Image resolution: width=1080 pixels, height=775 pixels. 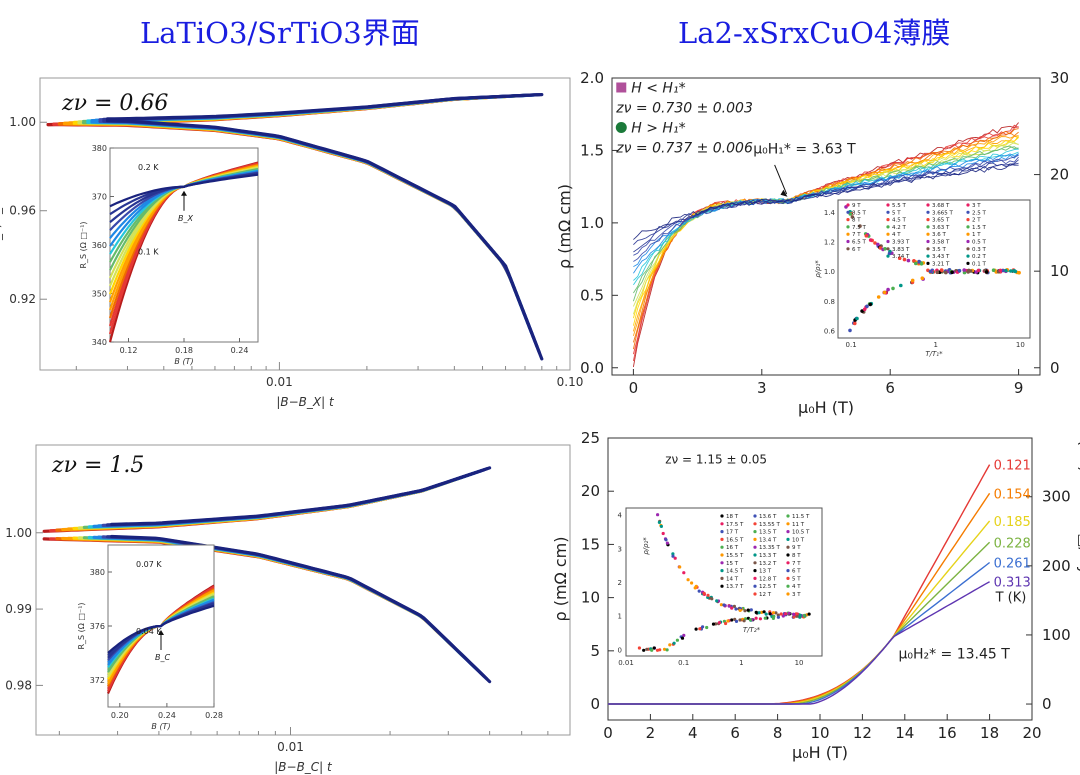 I want to click on panel-c-inset-legend-label: 9 T, so click(x=856, y=206).